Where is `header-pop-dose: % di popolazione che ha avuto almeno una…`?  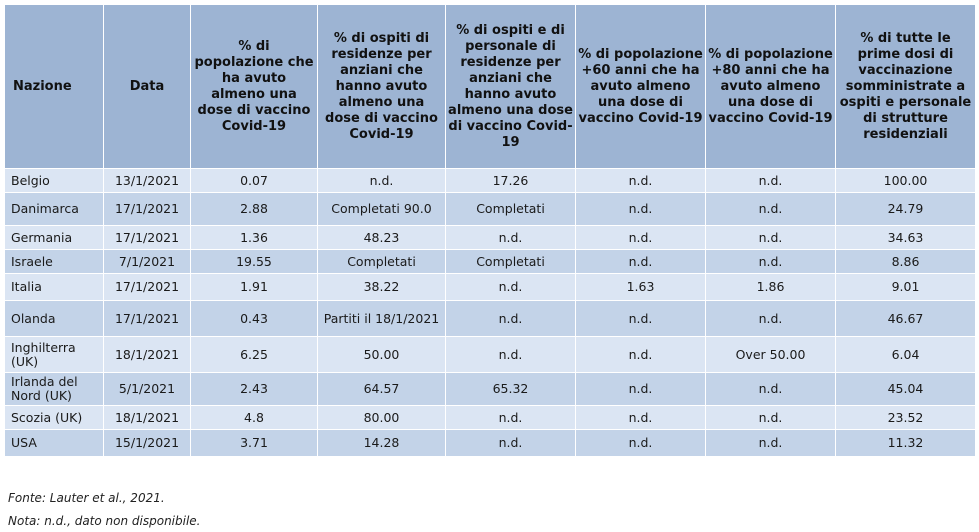 header-pop-dose: % di popolazione che ha avuto almeno una… is located at coordinates (254, 86).